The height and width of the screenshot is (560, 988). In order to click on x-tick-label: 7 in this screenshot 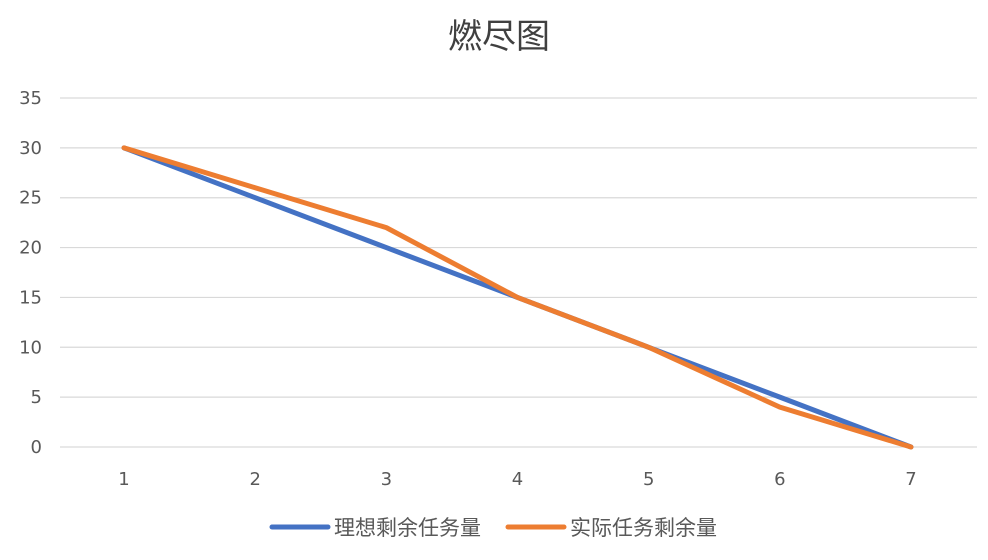, I will do `click(910, 479)`.